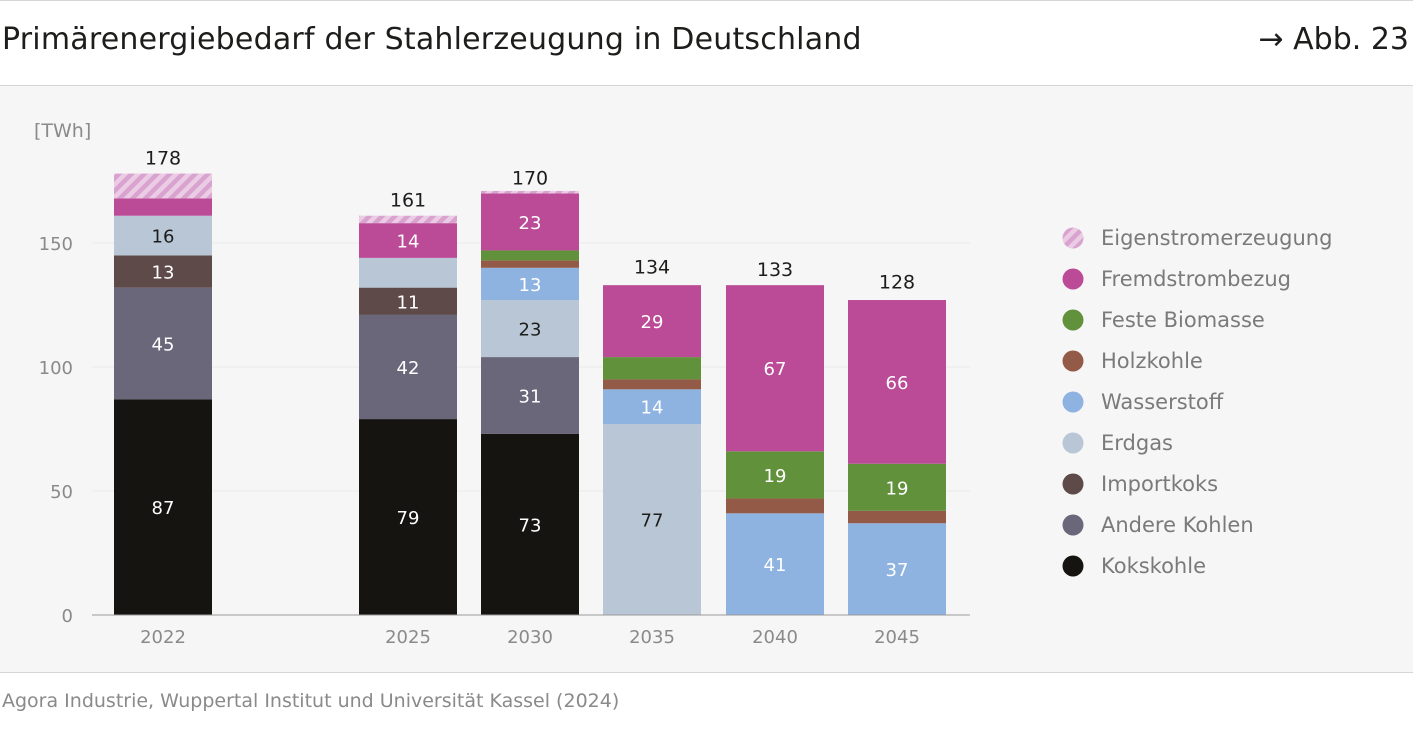 The height and width of the screenshot is (732, 1413). I want to click on bar-segment-wasserstoff-2040, so click(775, 564).